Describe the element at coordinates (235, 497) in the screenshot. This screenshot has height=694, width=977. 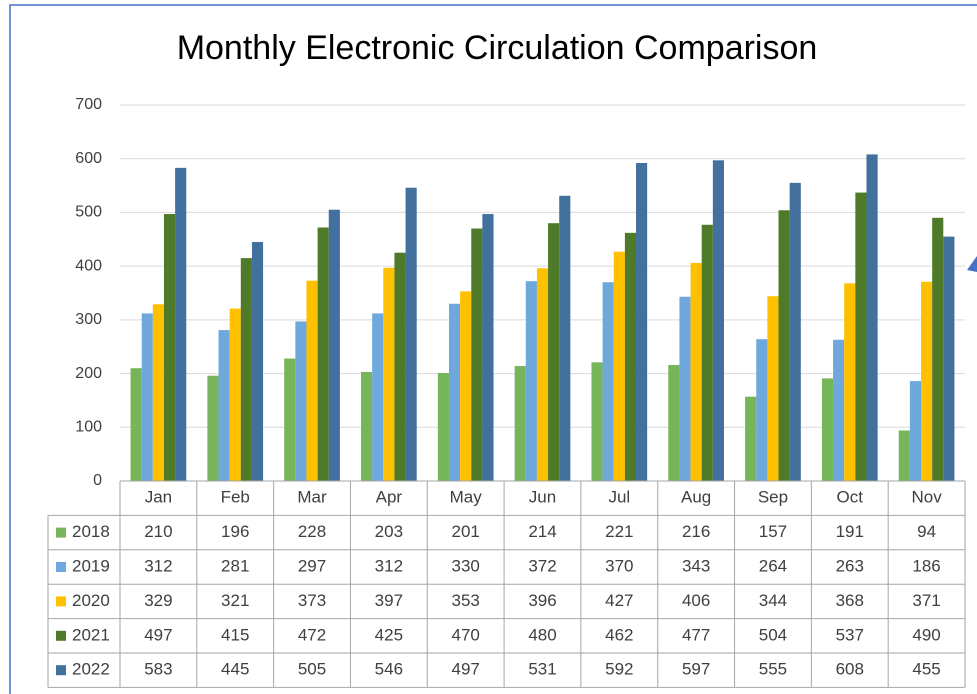
I see `x-tick-label: Feb` at that location.